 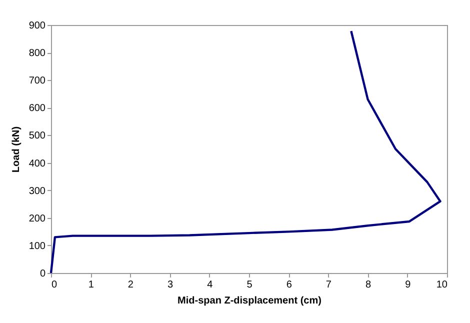 What do you see at coordinates (37, 108) in the screenshot?
I see `y-tick-label: 600` at bounding box center [37, 108].